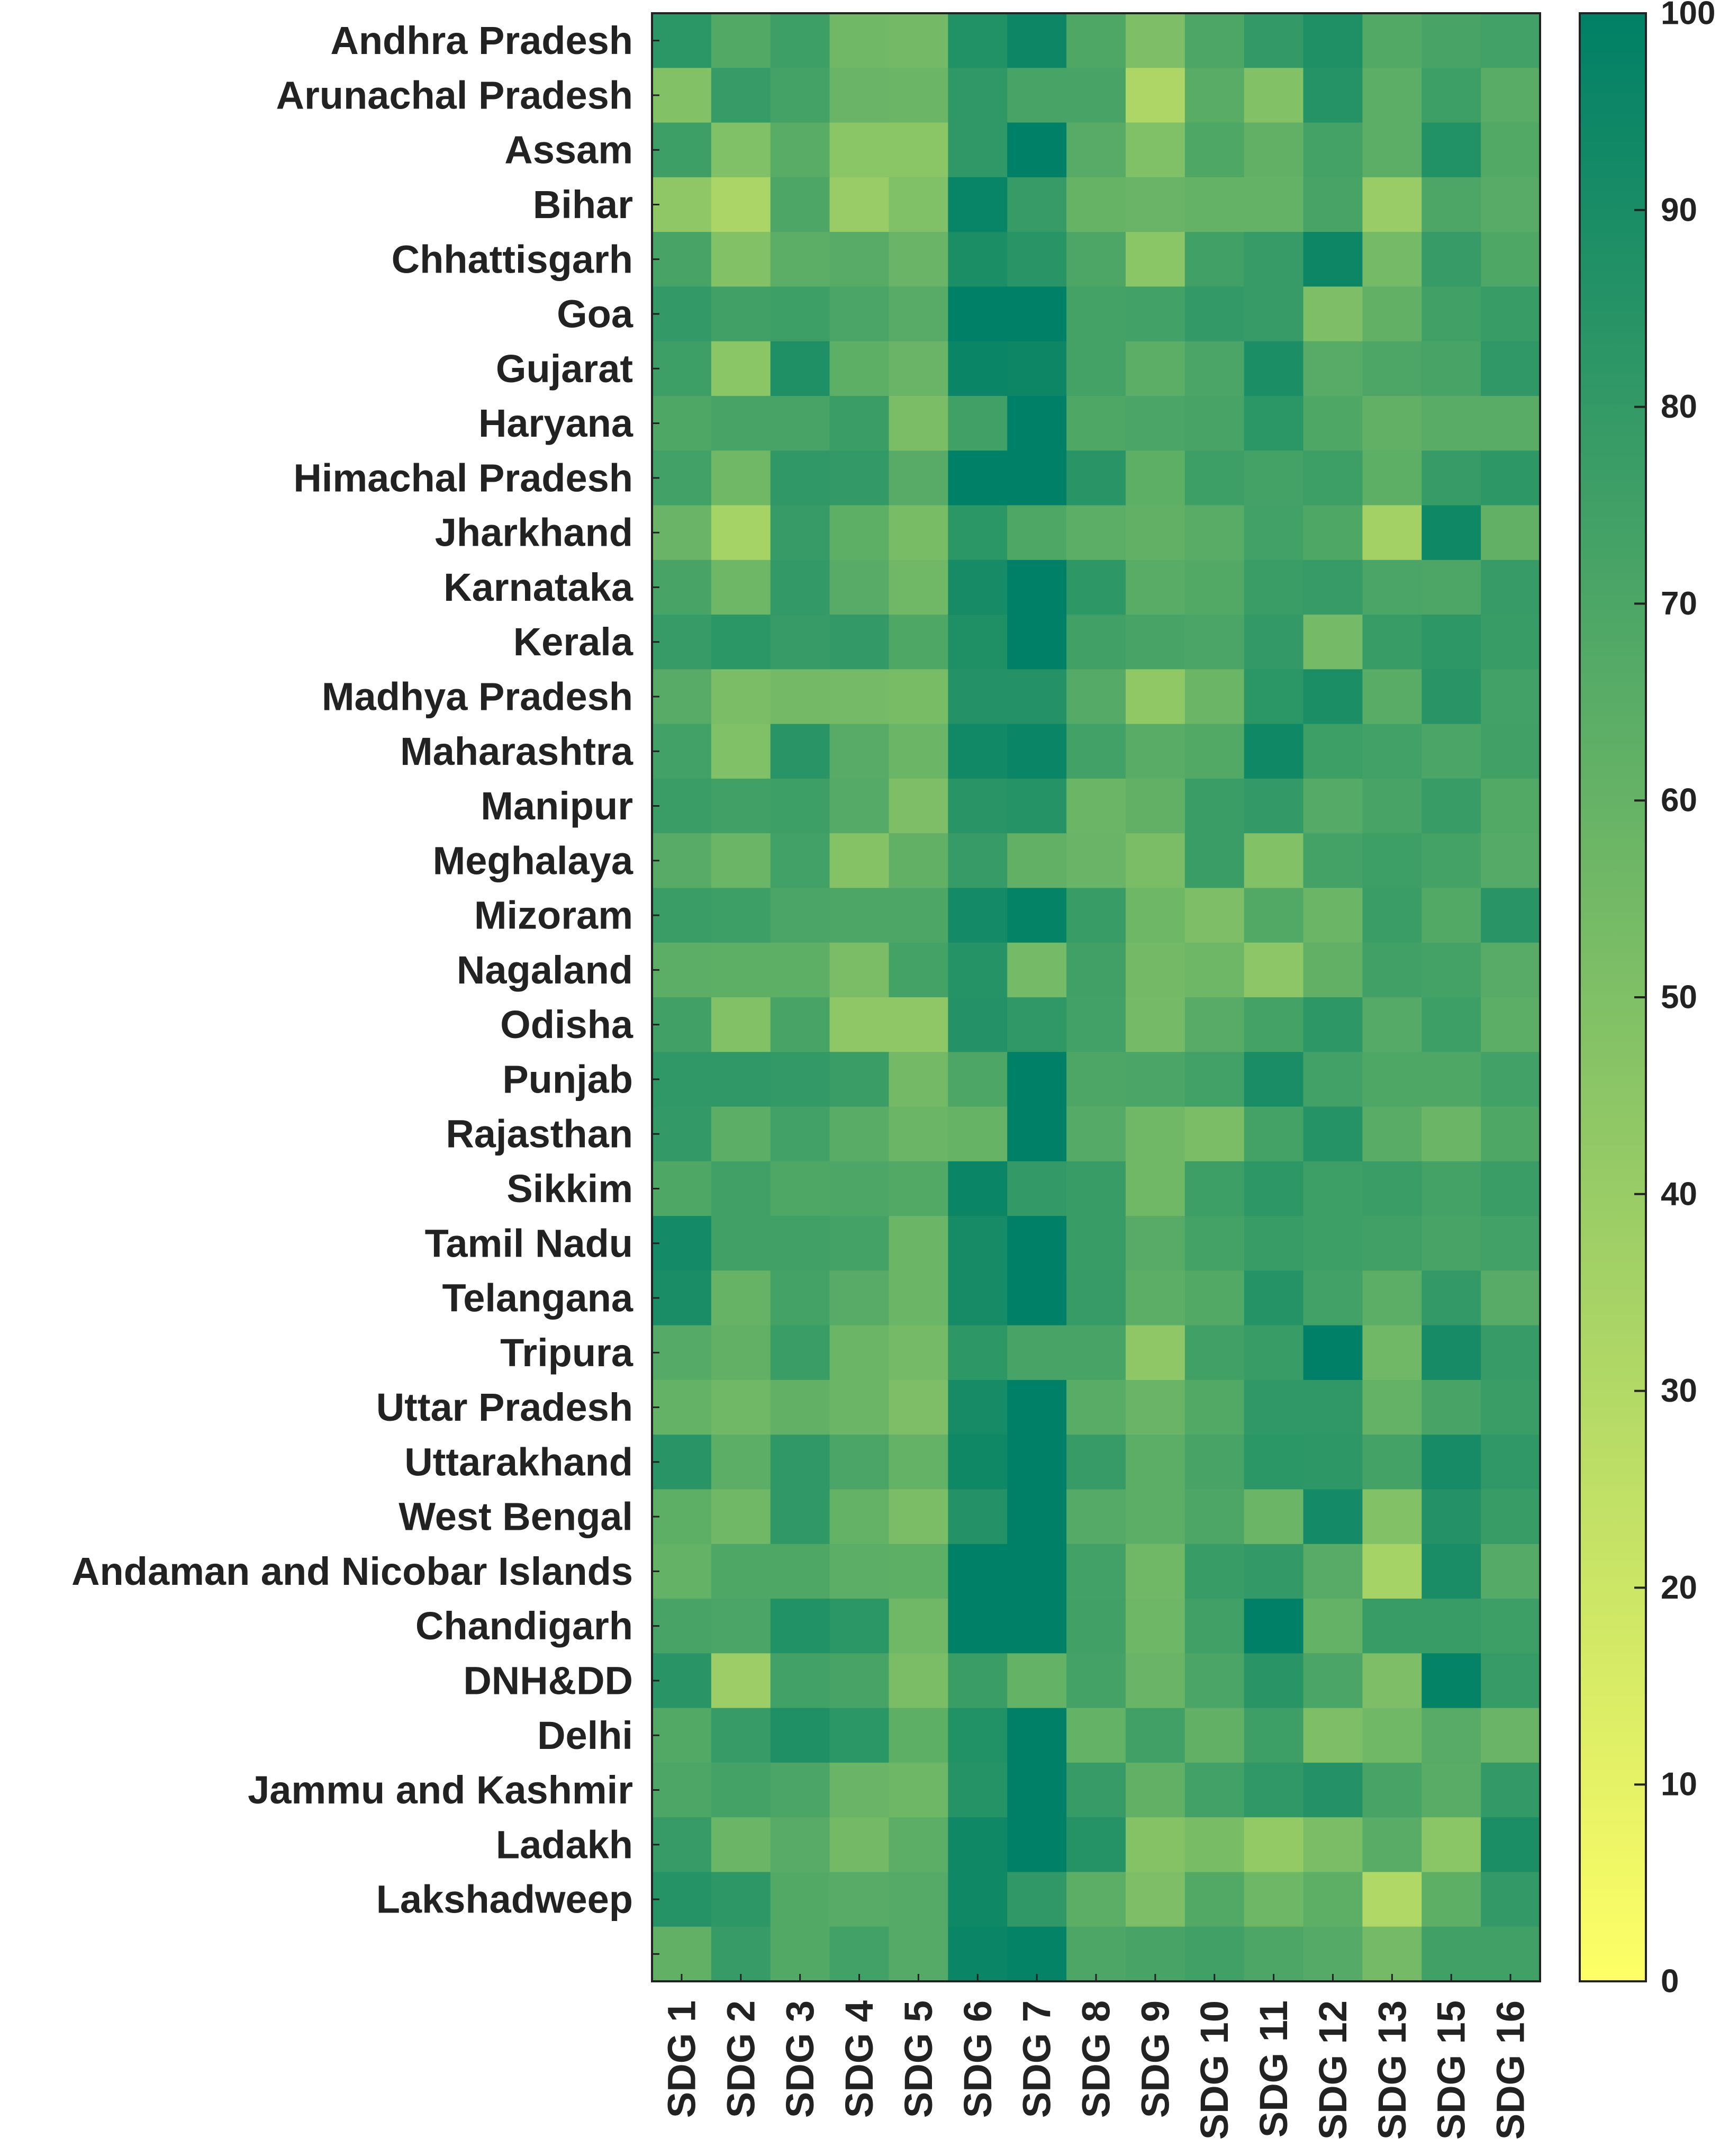 The image size is (1729, 2156). Describe the element at coordinates (1679, 603) in the screenshot. I see `colorbar-tick-label: 70` at that location.